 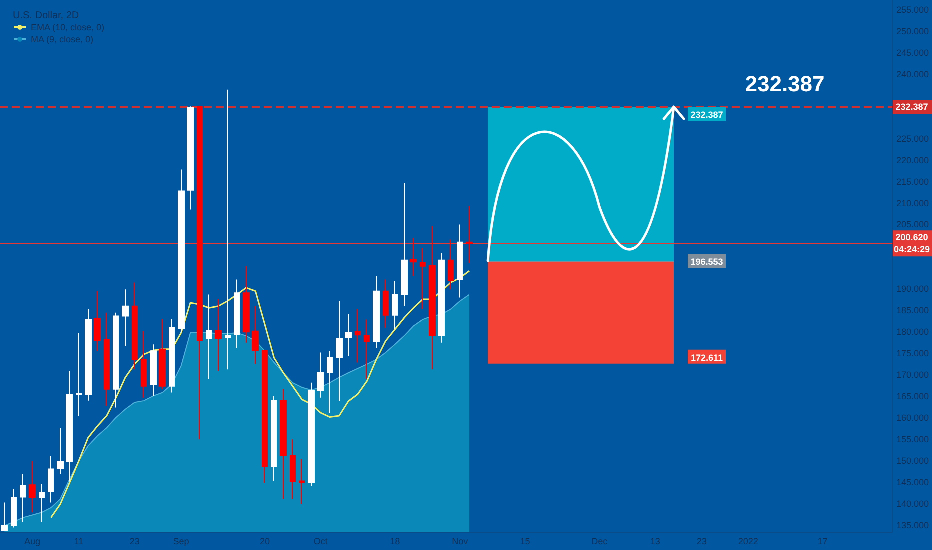 I want to click on y-tick-label: 210.000, so click(x=913, y=203).